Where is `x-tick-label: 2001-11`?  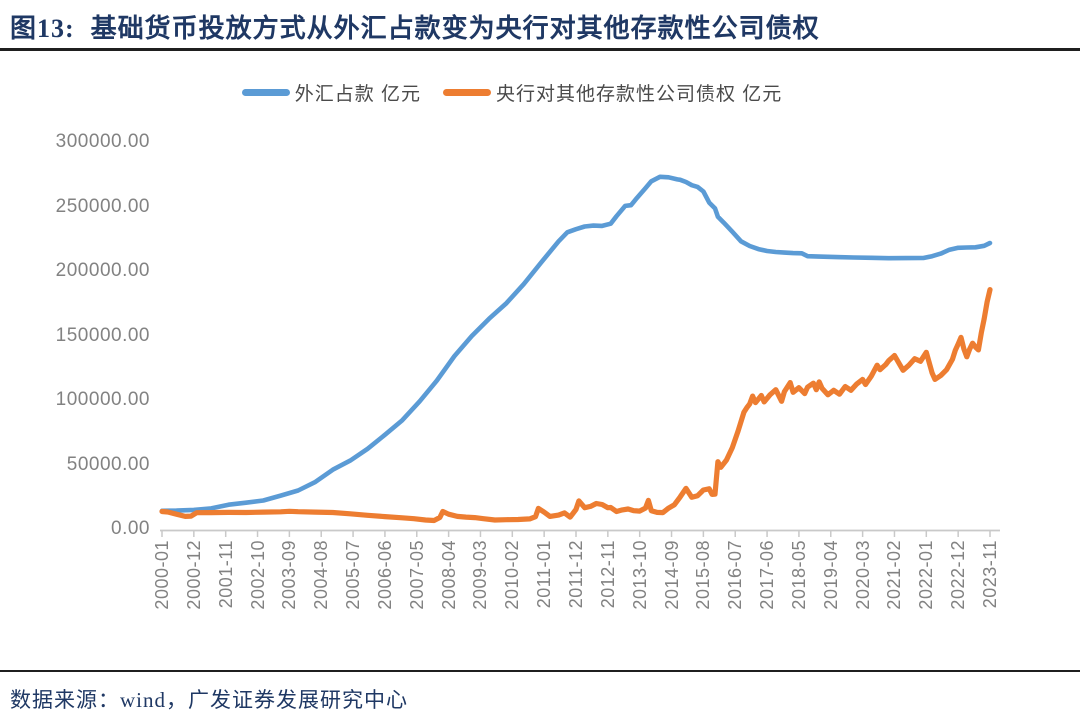 x-tick-label: 2001-11 is located at coordinates (225, 574).